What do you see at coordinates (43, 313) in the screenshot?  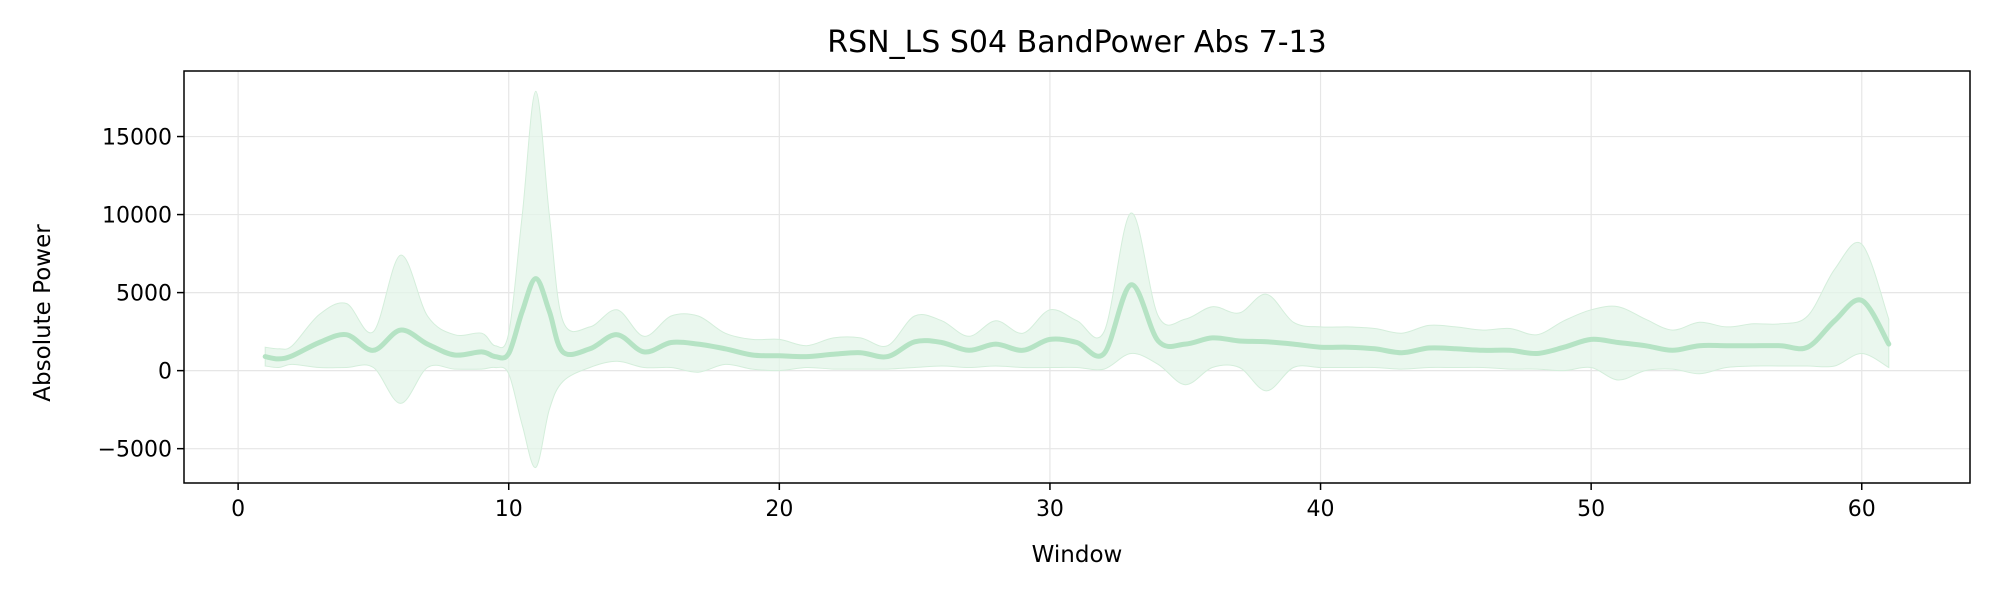 I see `y-axis-label: Absolute Power` at bounding box center [43, 313].